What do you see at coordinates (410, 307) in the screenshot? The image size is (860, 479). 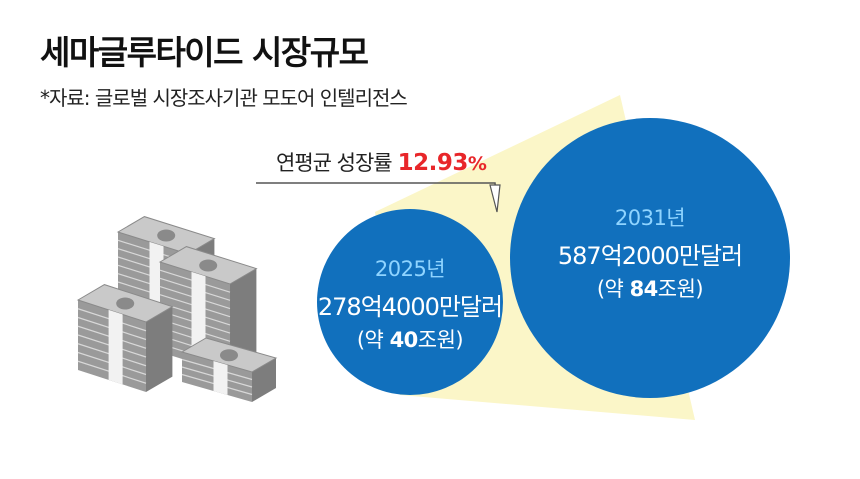 I see `bubble-amount-label: 278억4000만달러` at bounding box center [410, 307].